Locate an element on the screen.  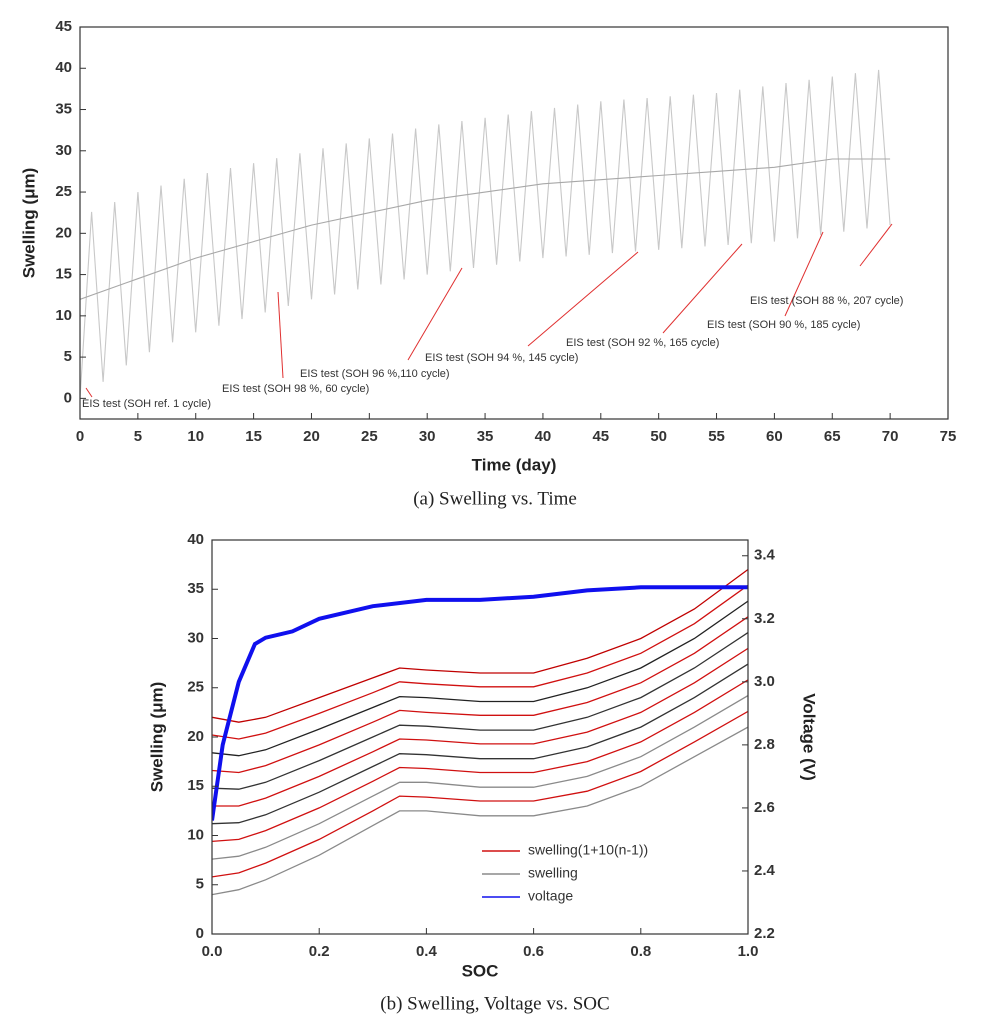
y2-tick-label: 3.2 is located at coordinates (764, 618).